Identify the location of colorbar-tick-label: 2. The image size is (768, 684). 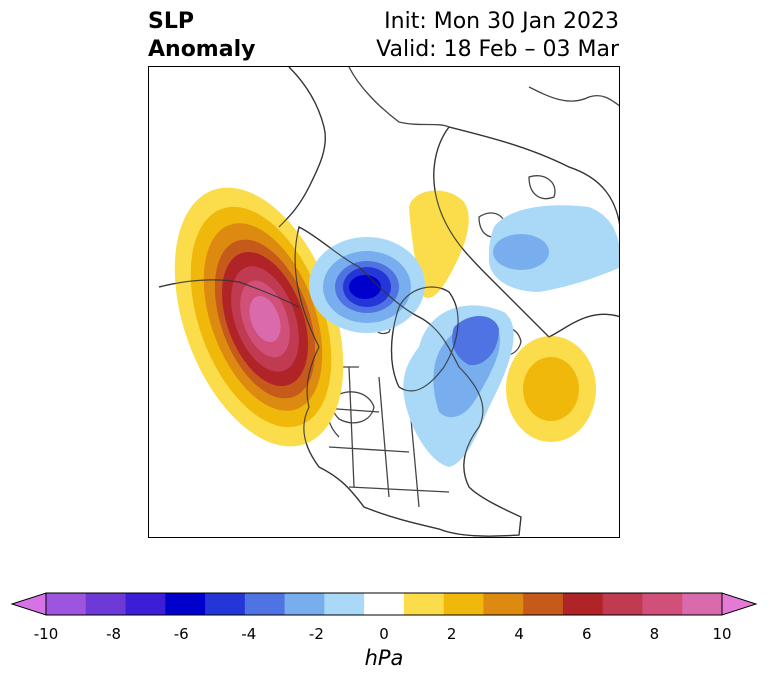
(451, 634).